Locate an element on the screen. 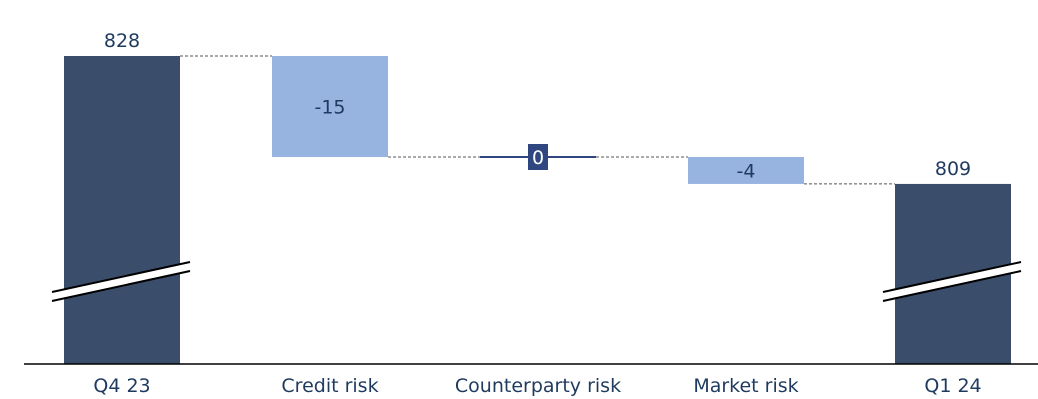  category-label: Counterparty risk is located at coordinates (538, 386).